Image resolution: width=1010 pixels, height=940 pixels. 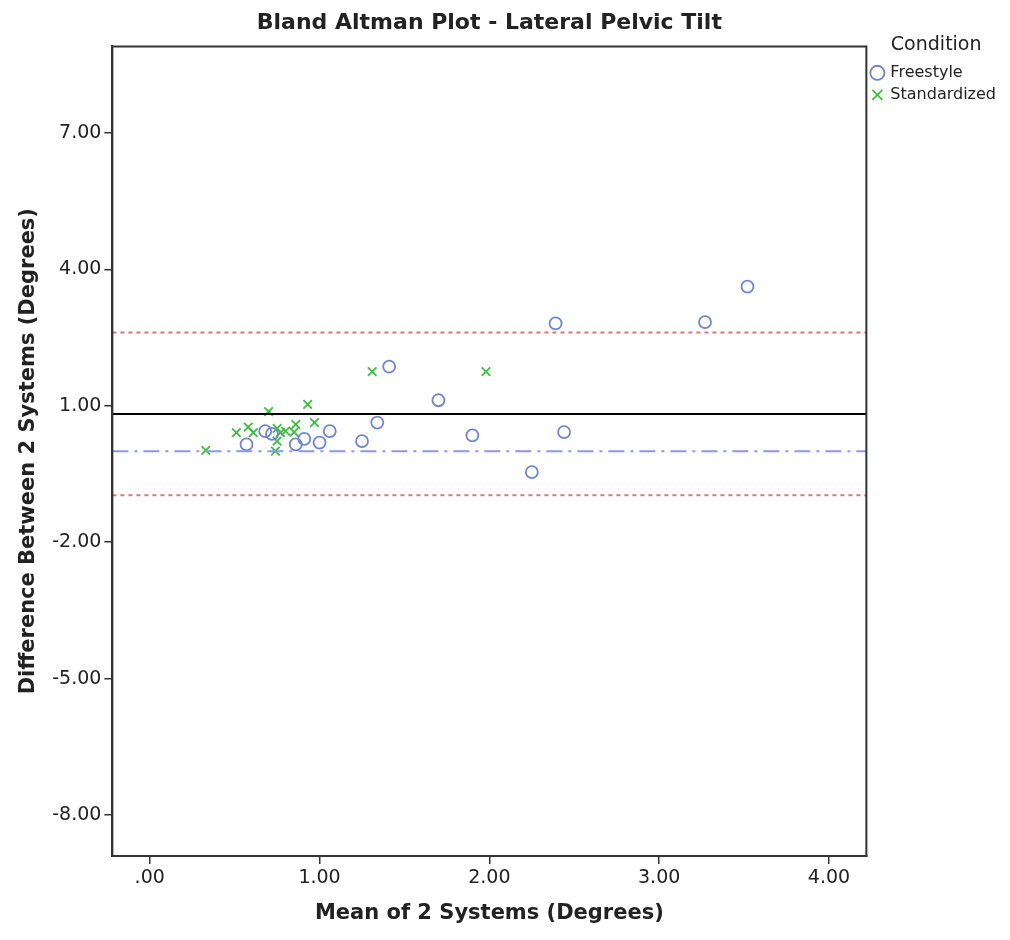 I want to click on chart-title: Bland Altman Plot - Lateral Pelvic Tilt, so click(x=489, y=21).